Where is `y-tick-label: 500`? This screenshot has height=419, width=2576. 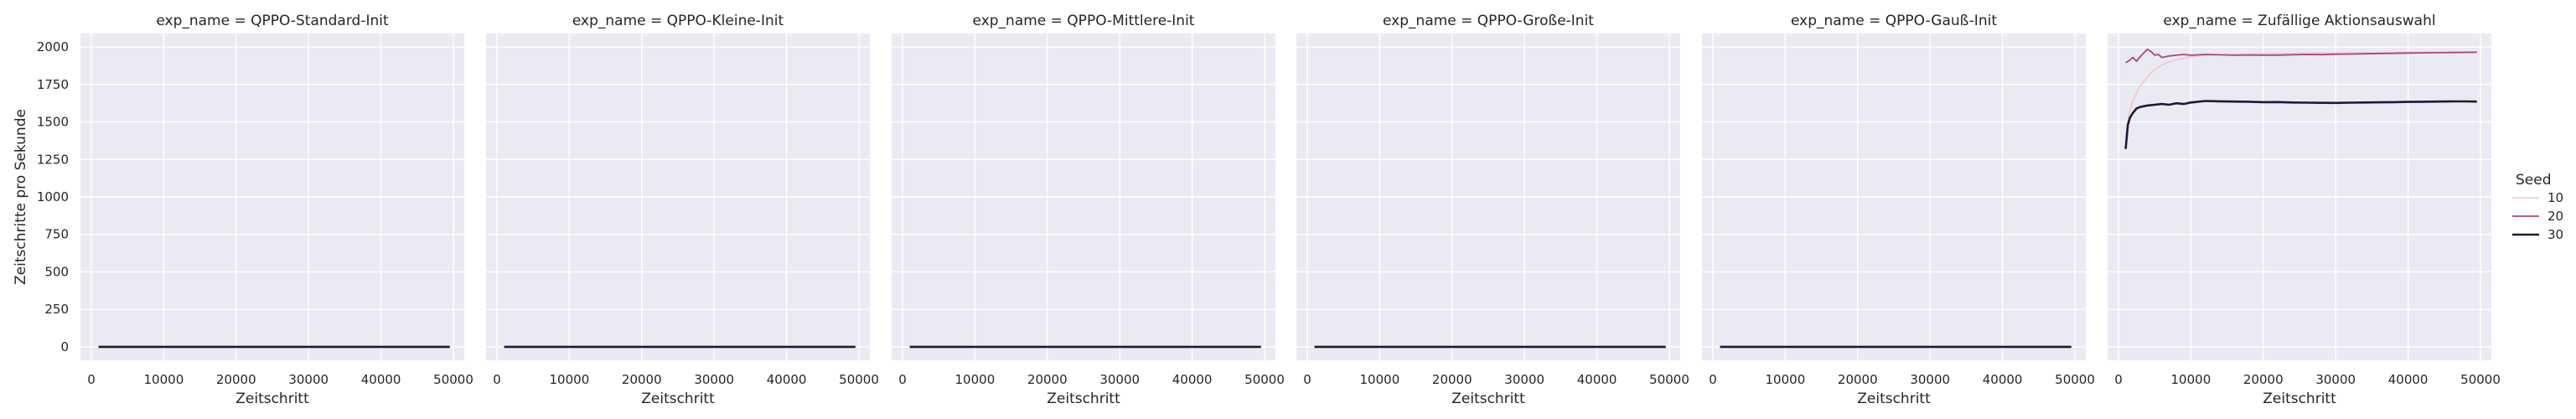
y-tick-label: 500 is located at coordinates (56, 271).